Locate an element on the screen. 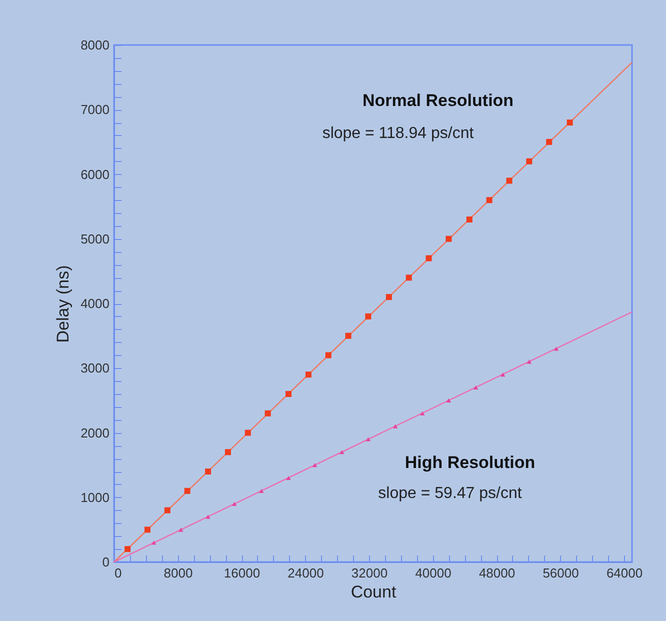  y-tick-label: 5000 is located at coordinates (95, 238).